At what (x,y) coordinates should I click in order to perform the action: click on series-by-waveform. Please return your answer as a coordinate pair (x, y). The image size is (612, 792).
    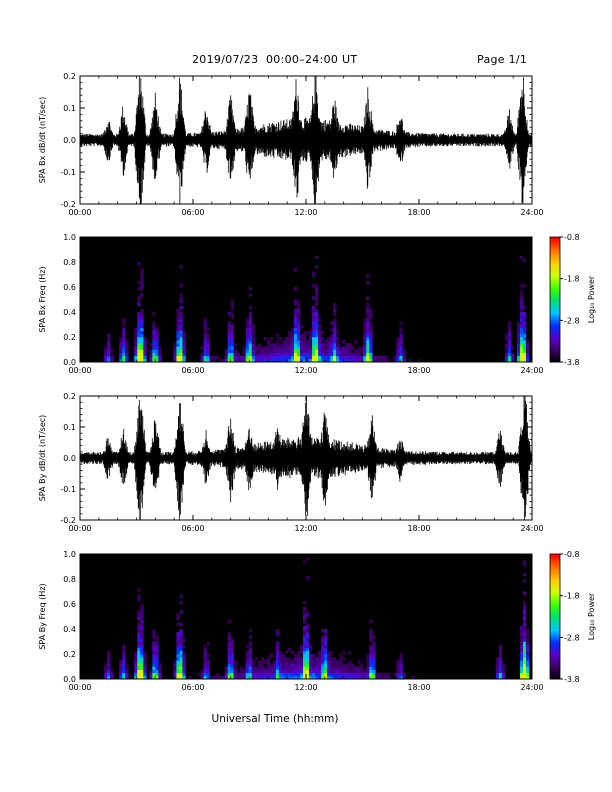
    Looking at the image, I should click on (306, 458).